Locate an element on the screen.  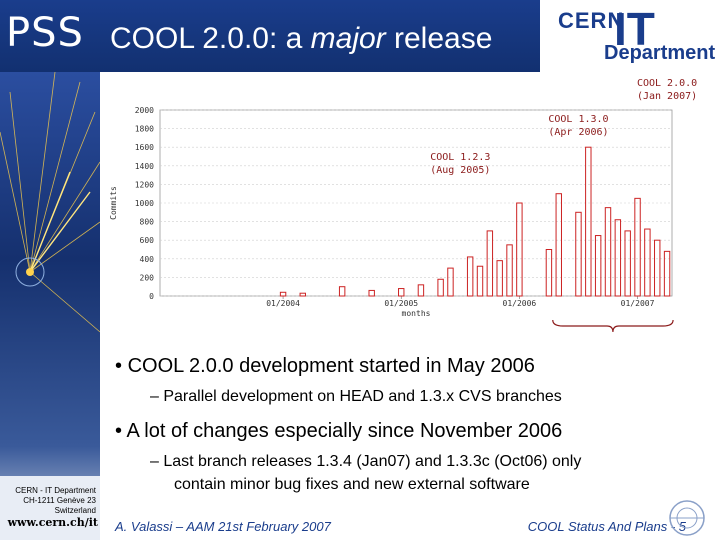
y-axis-label: Commits is located at coordinates (113, 203).